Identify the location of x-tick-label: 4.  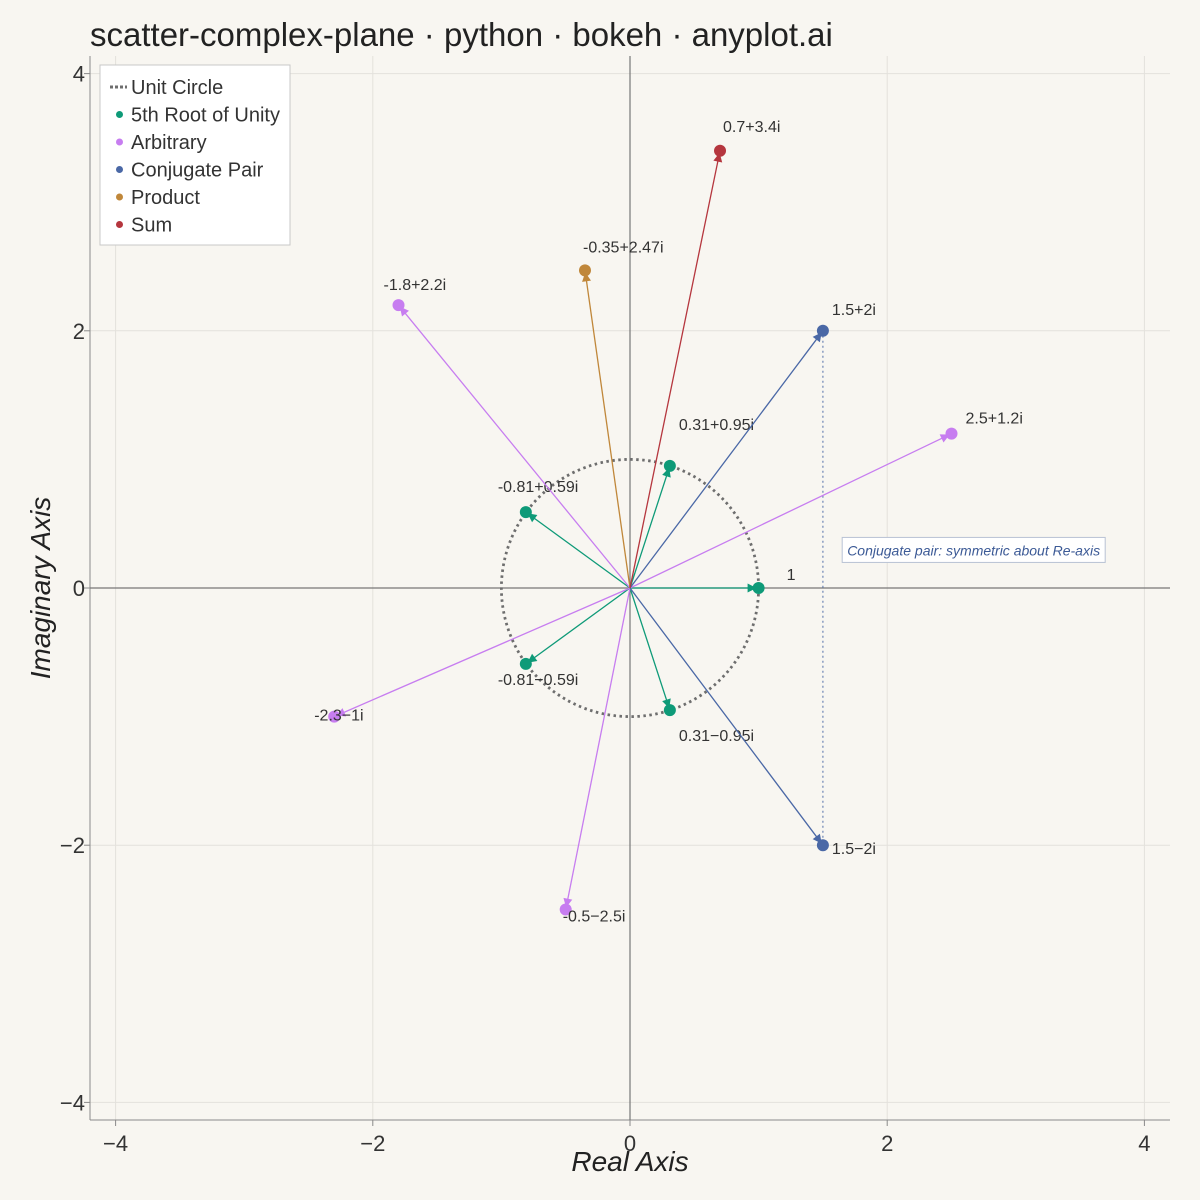
(1144, 1143).